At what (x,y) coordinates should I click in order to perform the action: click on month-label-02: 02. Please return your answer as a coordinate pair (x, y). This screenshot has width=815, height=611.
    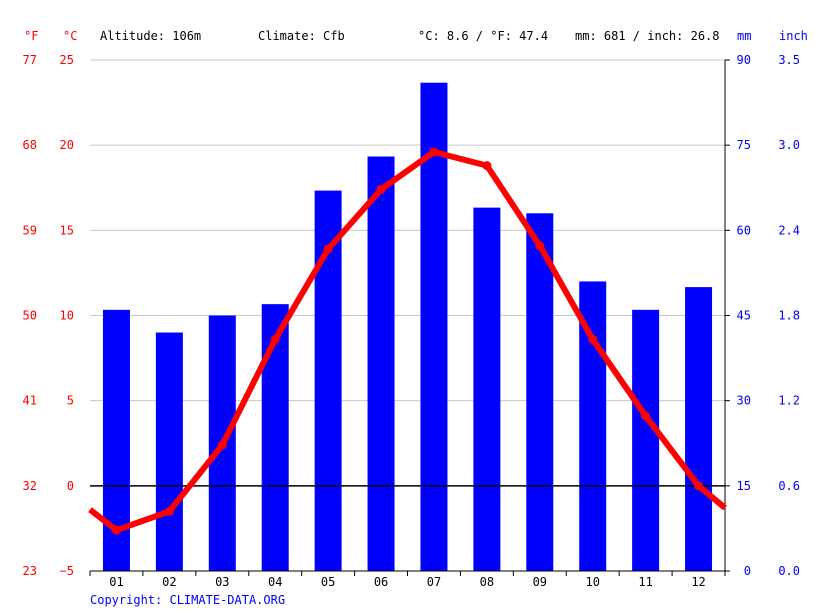
    Looking at the image, I should click on (169, 582).